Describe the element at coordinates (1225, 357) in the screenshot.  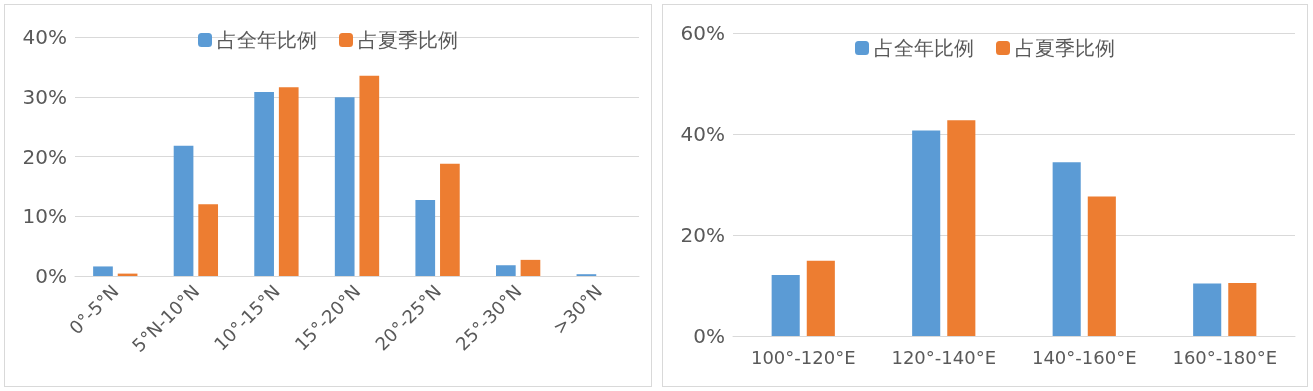
I see `x-tick-label: 160°-180°E` at that location.